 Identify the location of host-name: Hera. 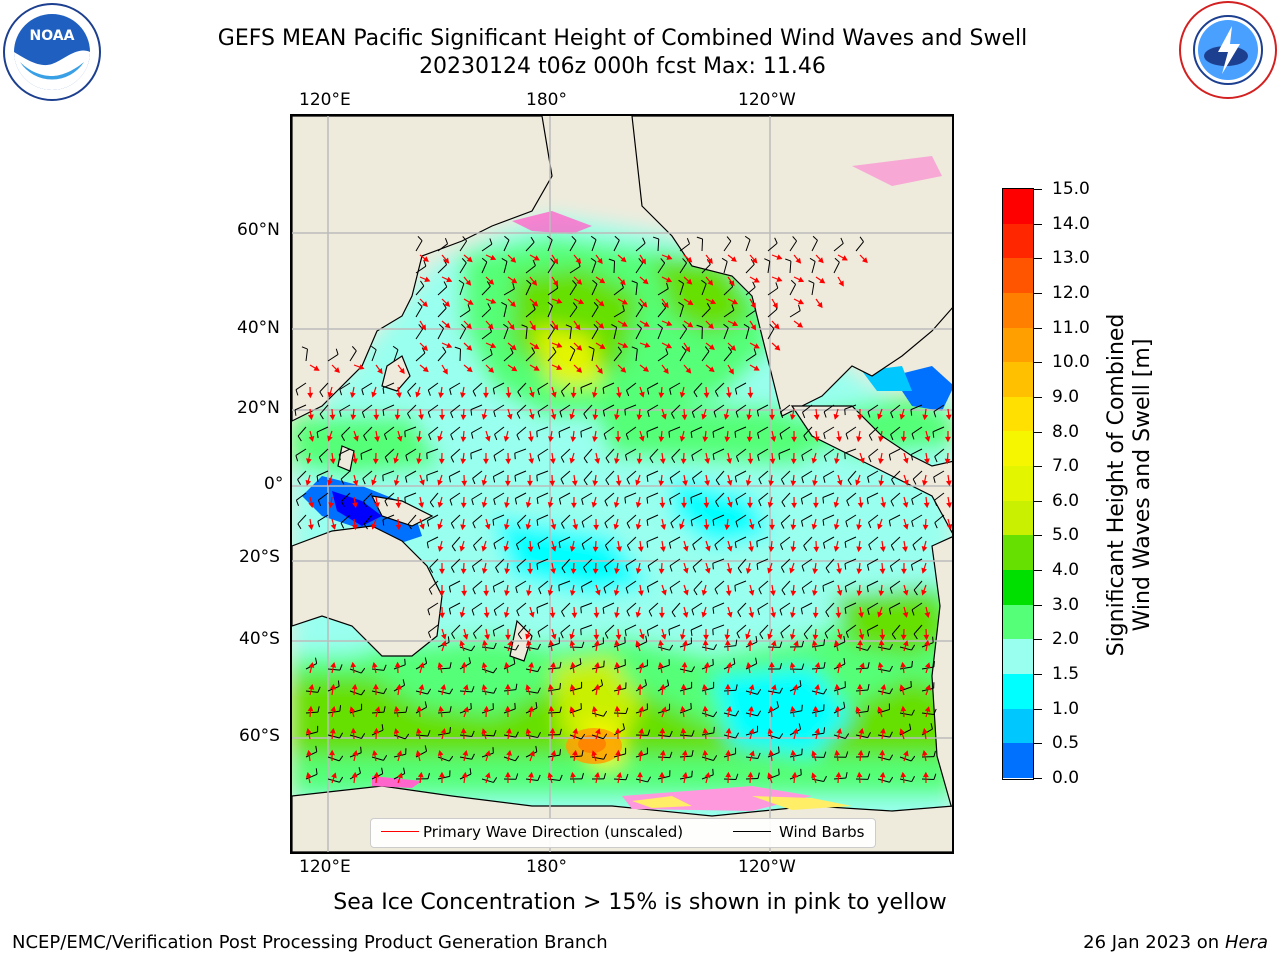
(1246, 942).